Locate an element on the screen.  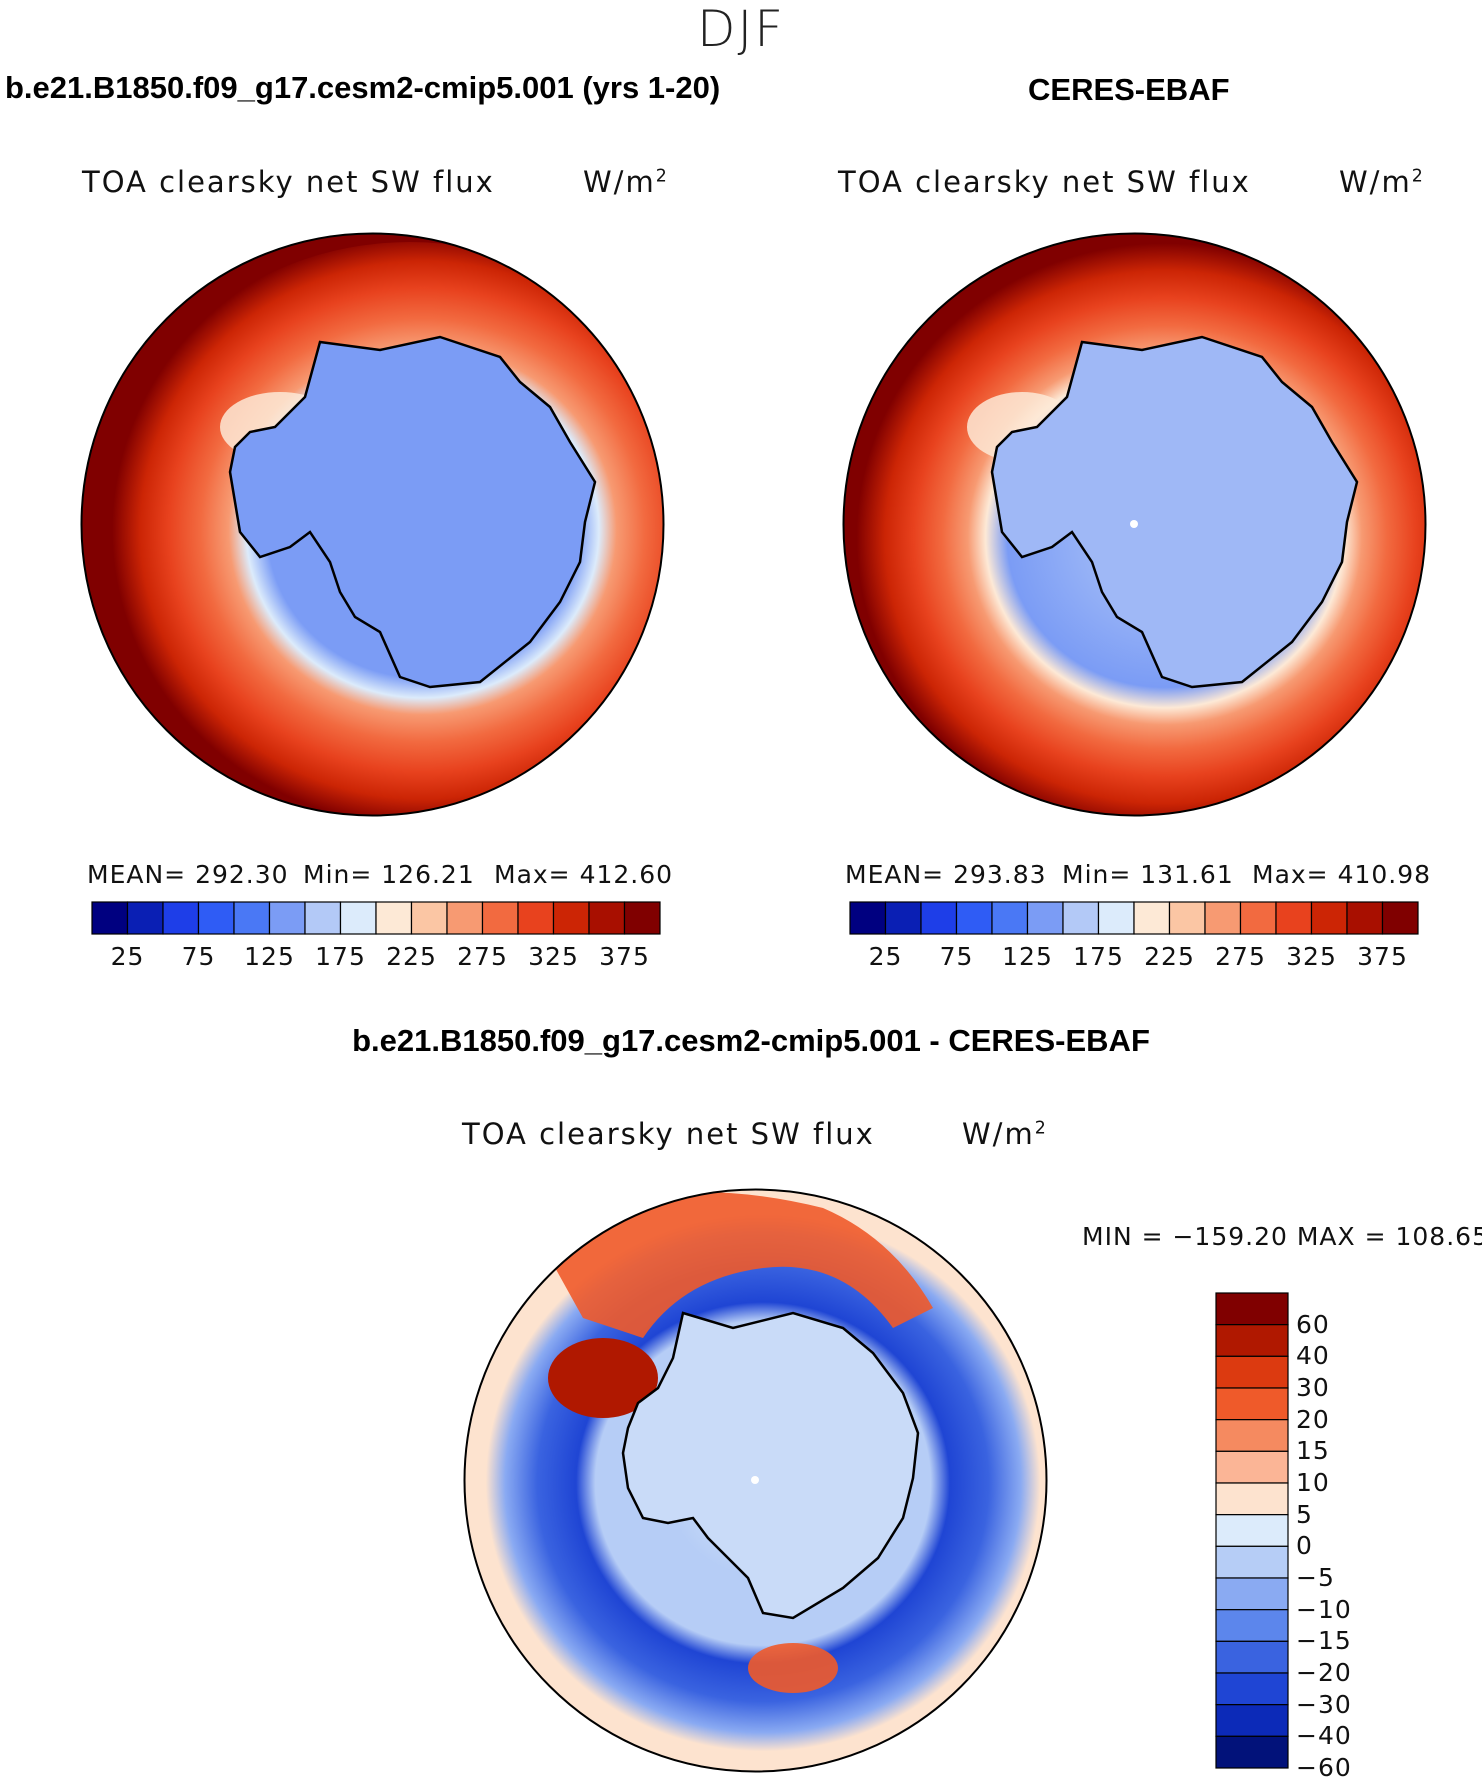
model-polar-map is located at coordinates (372, 524).